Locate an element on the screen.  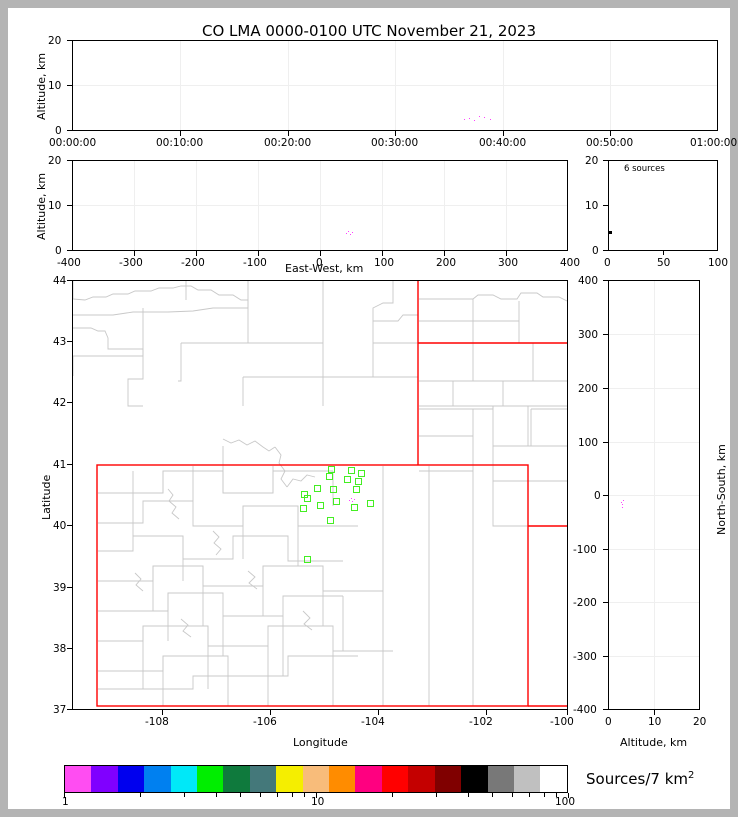
tick-label: 50 is located at coordinates (664, 263).